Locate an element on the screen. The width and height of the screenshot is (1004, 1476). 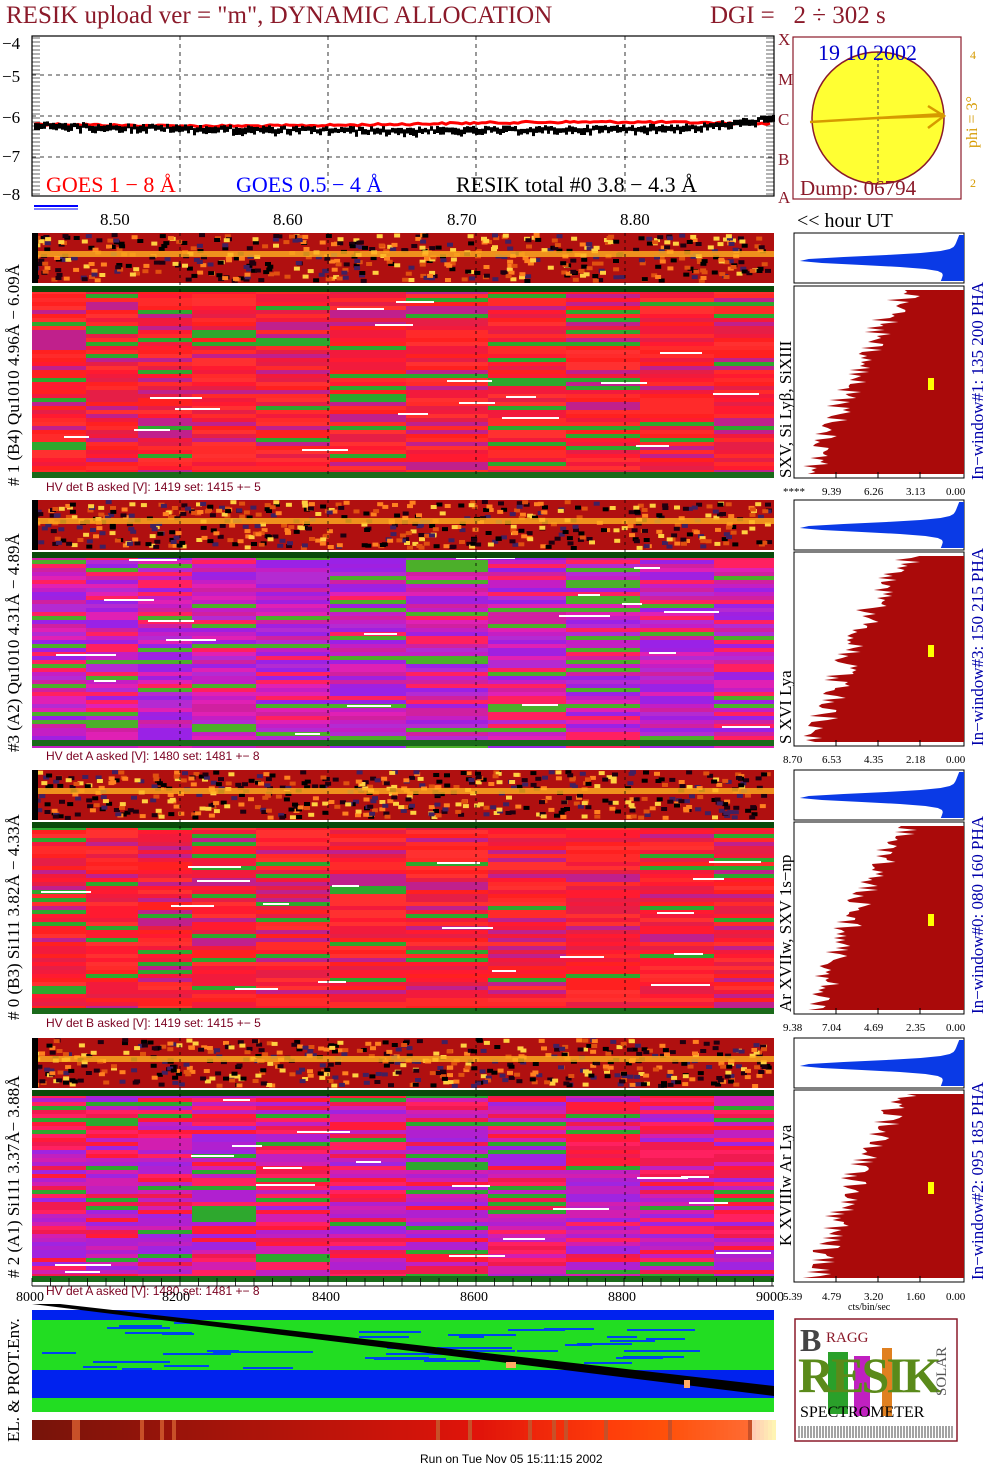
goes-class-x: X is located at coordinates (784, 39).